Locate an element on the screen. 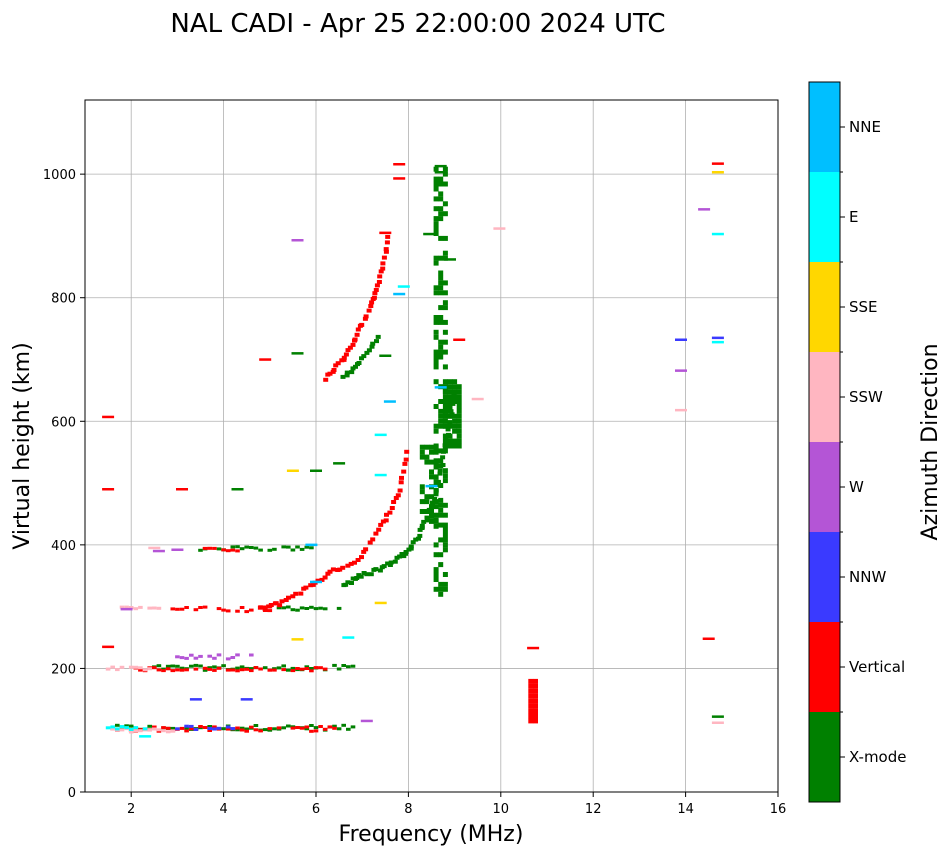 The image size is (951, 856). y-tick-label: 800 is located at coordinates (63, 299).